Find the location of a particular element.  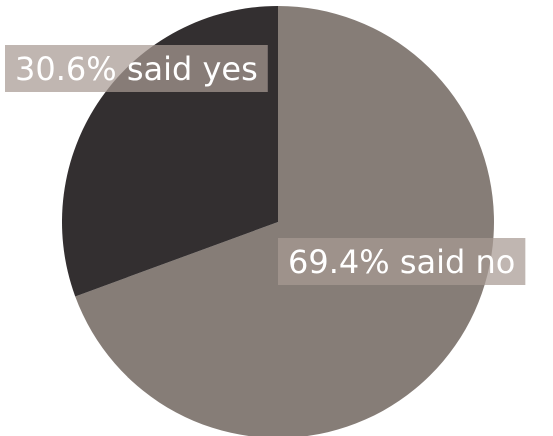

slice-label-said-yes: 30.6% said yes is located at coordinates (136, 68).